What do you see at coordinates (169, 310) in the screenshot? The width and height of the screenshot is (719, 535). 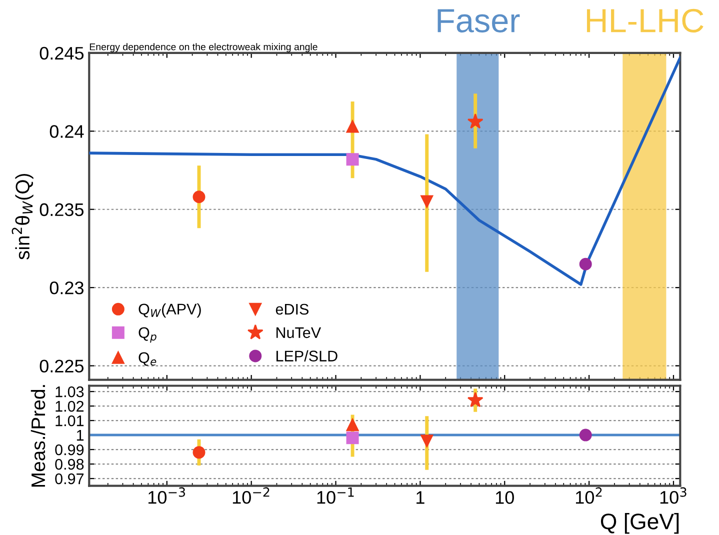 I see `legend-label: Q$_{W}$(APV)` at bounding box center [169, 310].